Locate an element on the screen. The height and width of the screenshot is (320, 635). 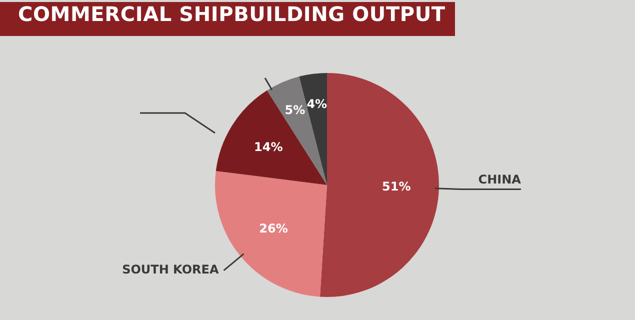
data-label: 51% is located at coordinates (396, 186).